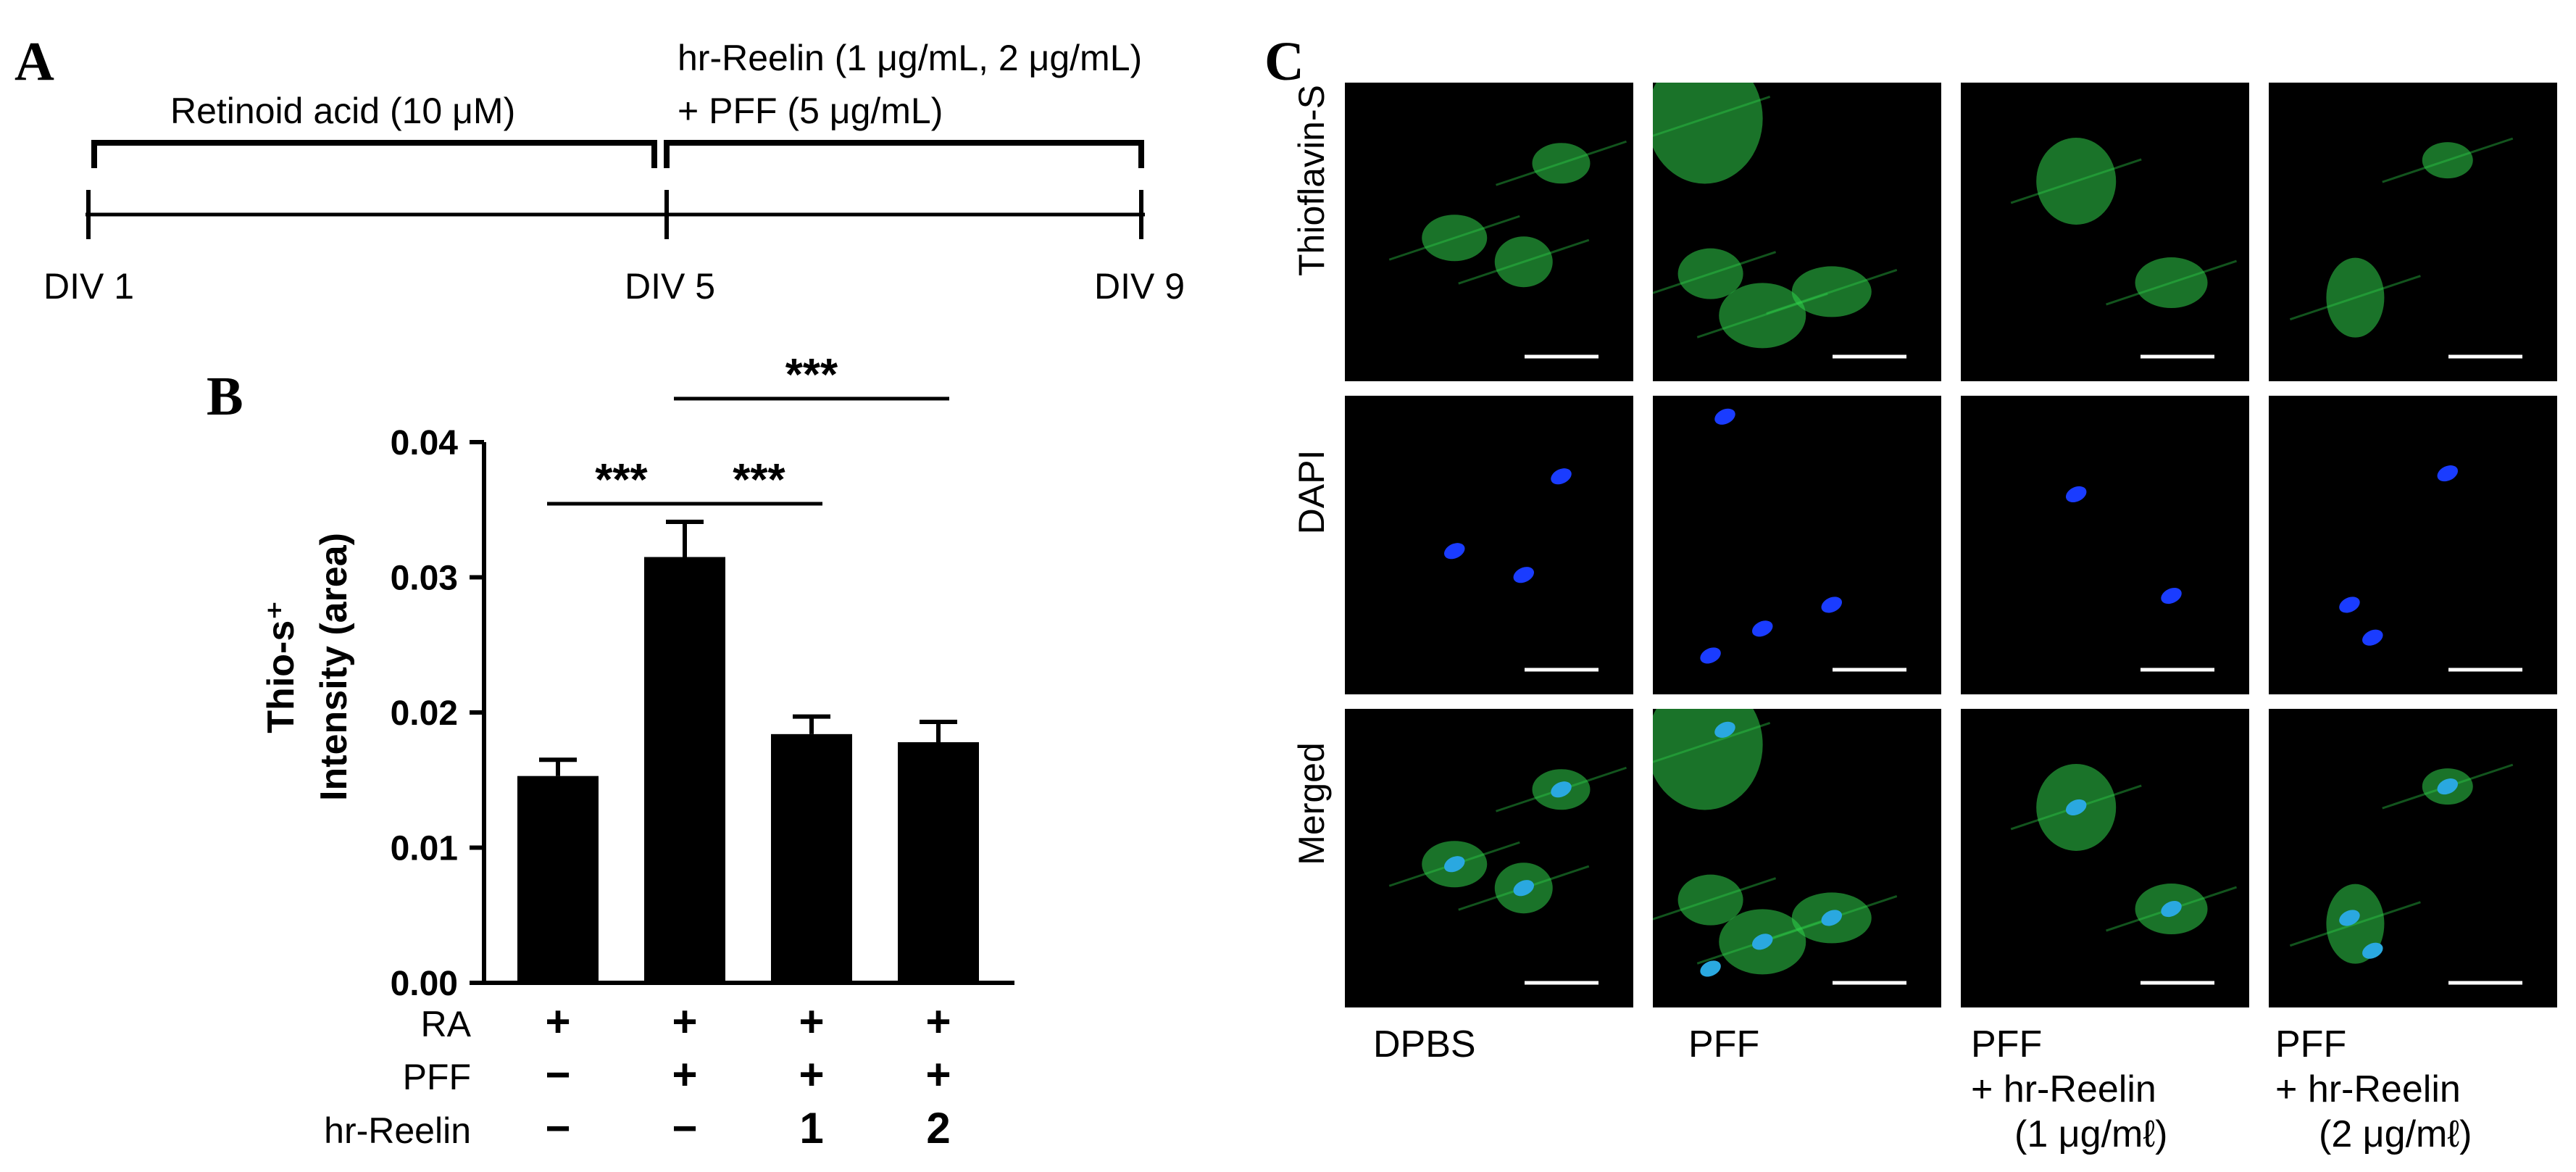  I want to click on y-axis-label-line2: Intensity (area), so click(334, 667).